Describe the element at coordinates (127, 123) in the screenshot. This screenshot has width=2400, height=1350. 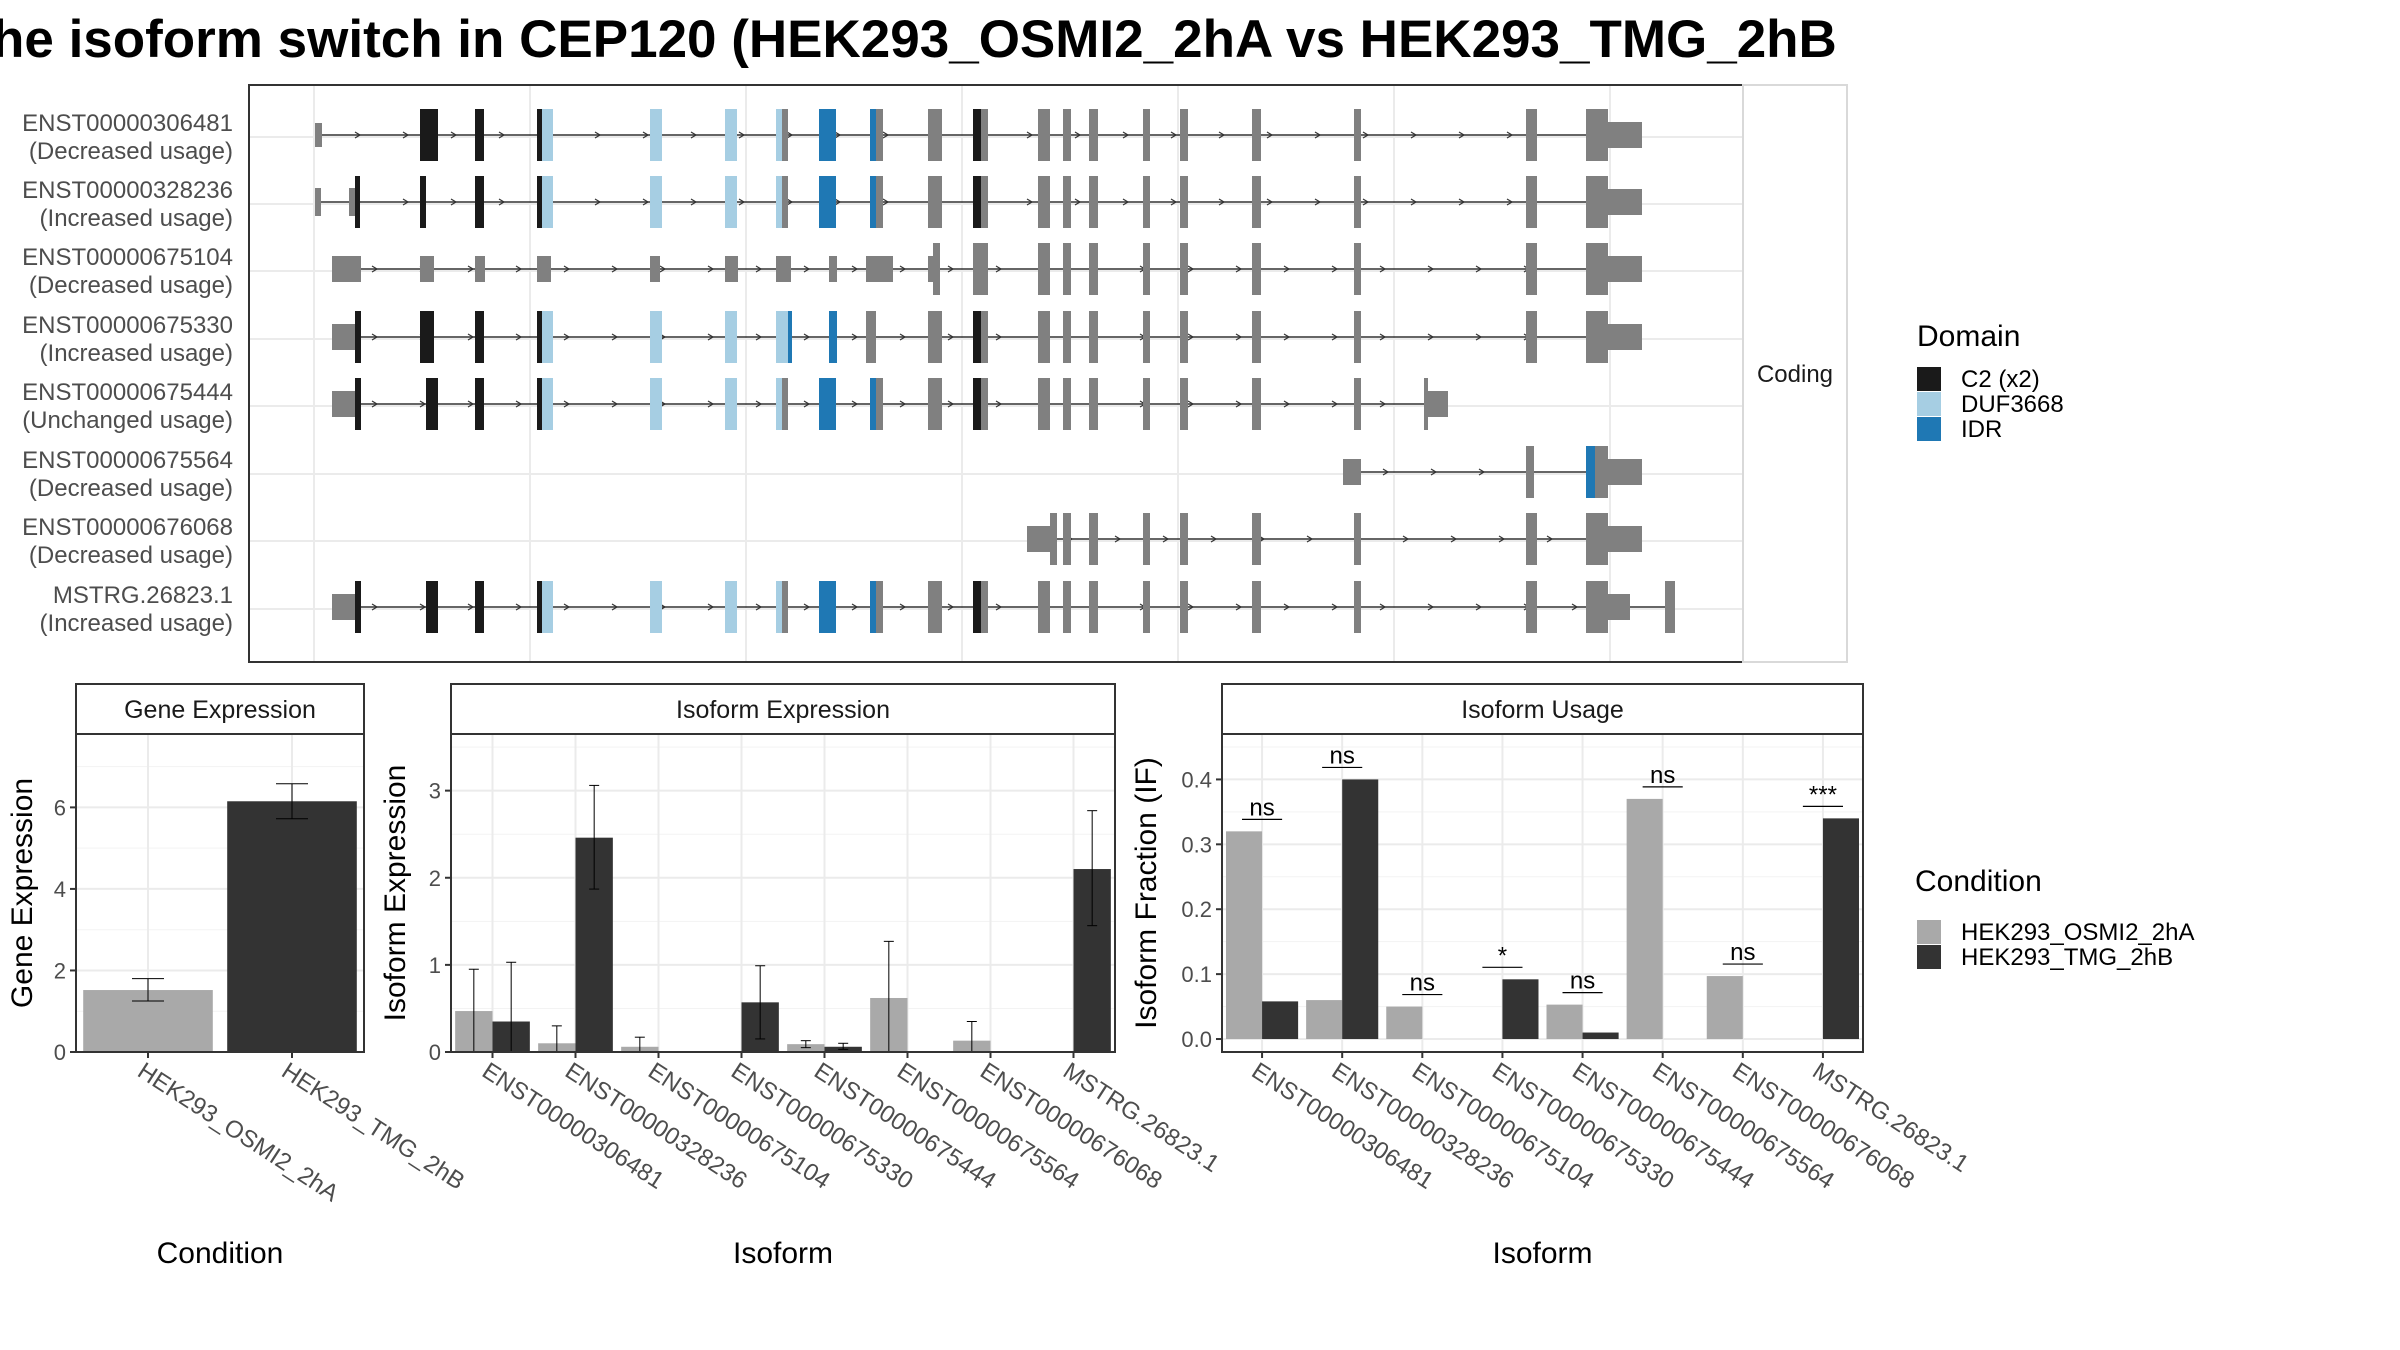
I see `transcript-id-label: ENST00000306481` at that location.